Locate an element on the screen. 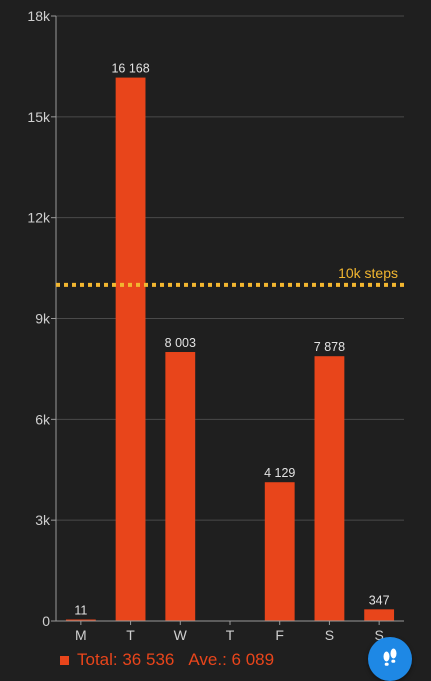 The image size is (431, 681). total-steps: Total: 36 536 is located at coordinates (126, 659).